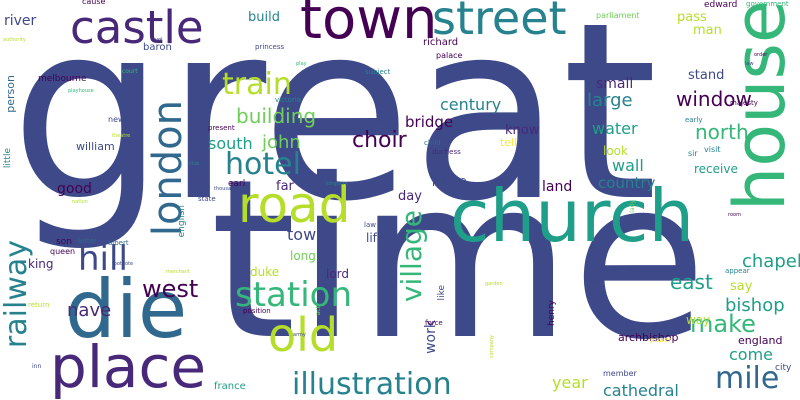  Describe the element at coordinates (595, 283) in the screenshot. I see `cloud-word-hall: hall` at that location.